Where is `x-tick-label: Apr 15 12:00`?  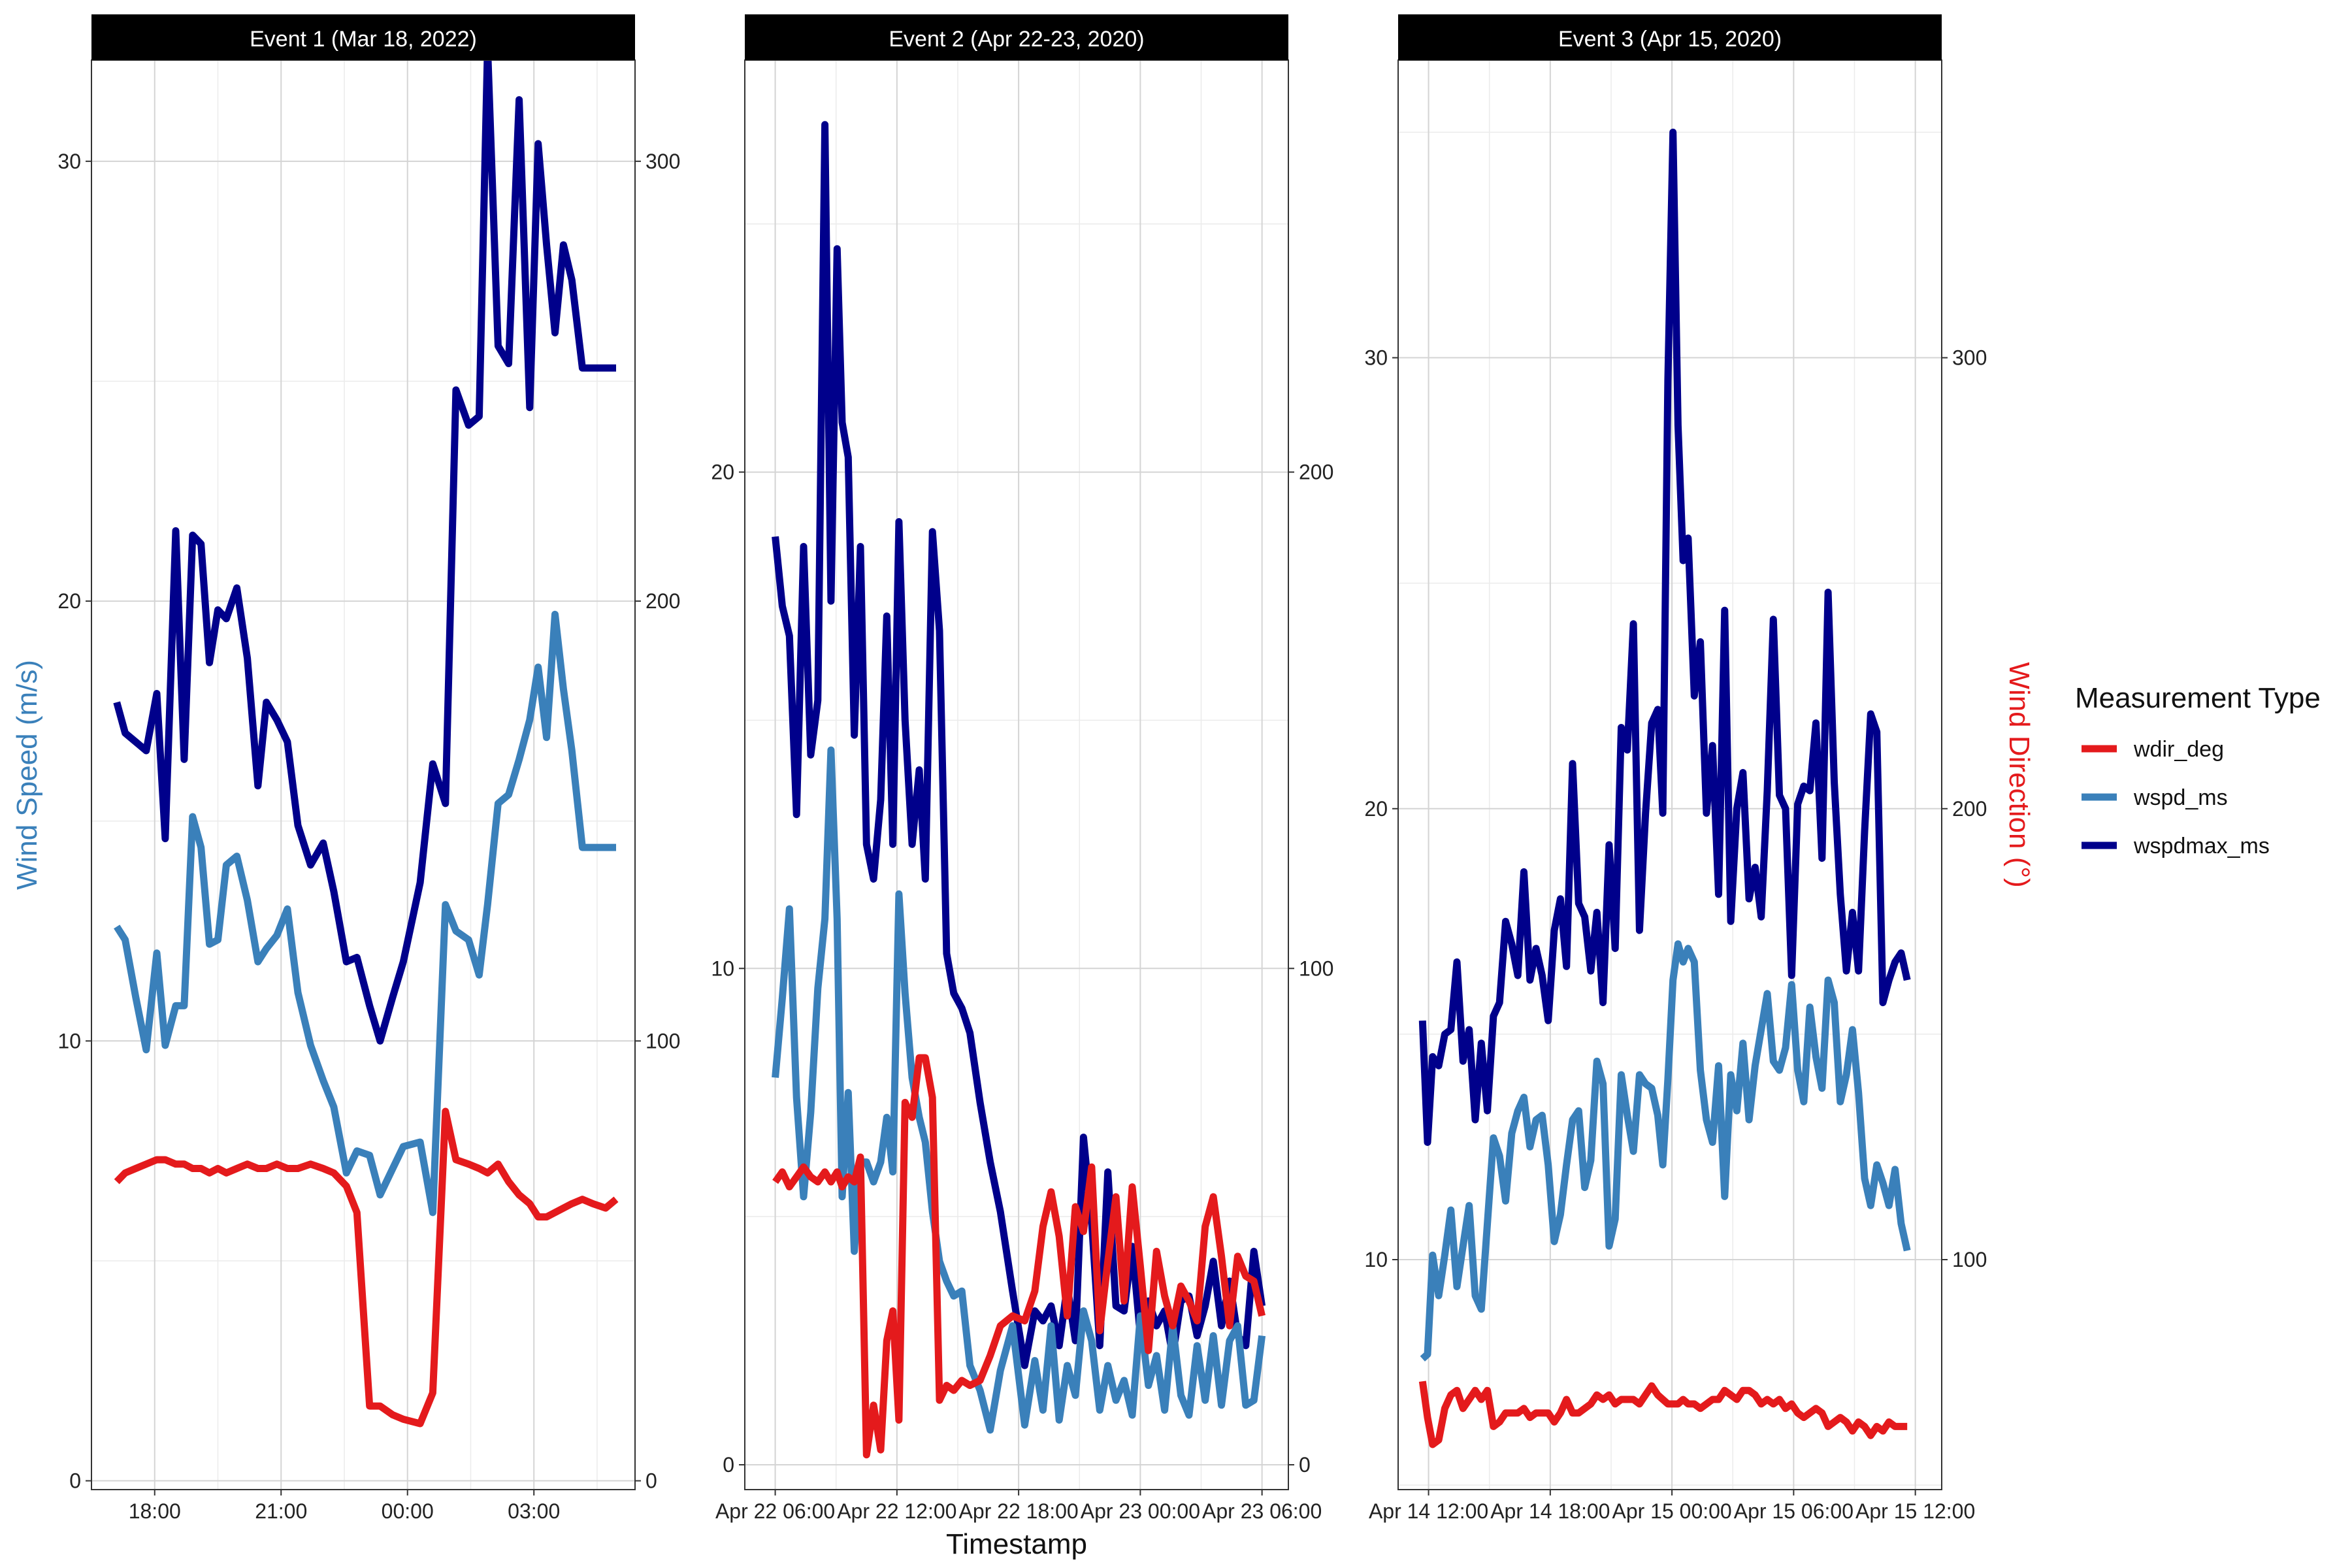 x-tick-label: Apr 15 12:00 is located at coordinates (1915, 1511).